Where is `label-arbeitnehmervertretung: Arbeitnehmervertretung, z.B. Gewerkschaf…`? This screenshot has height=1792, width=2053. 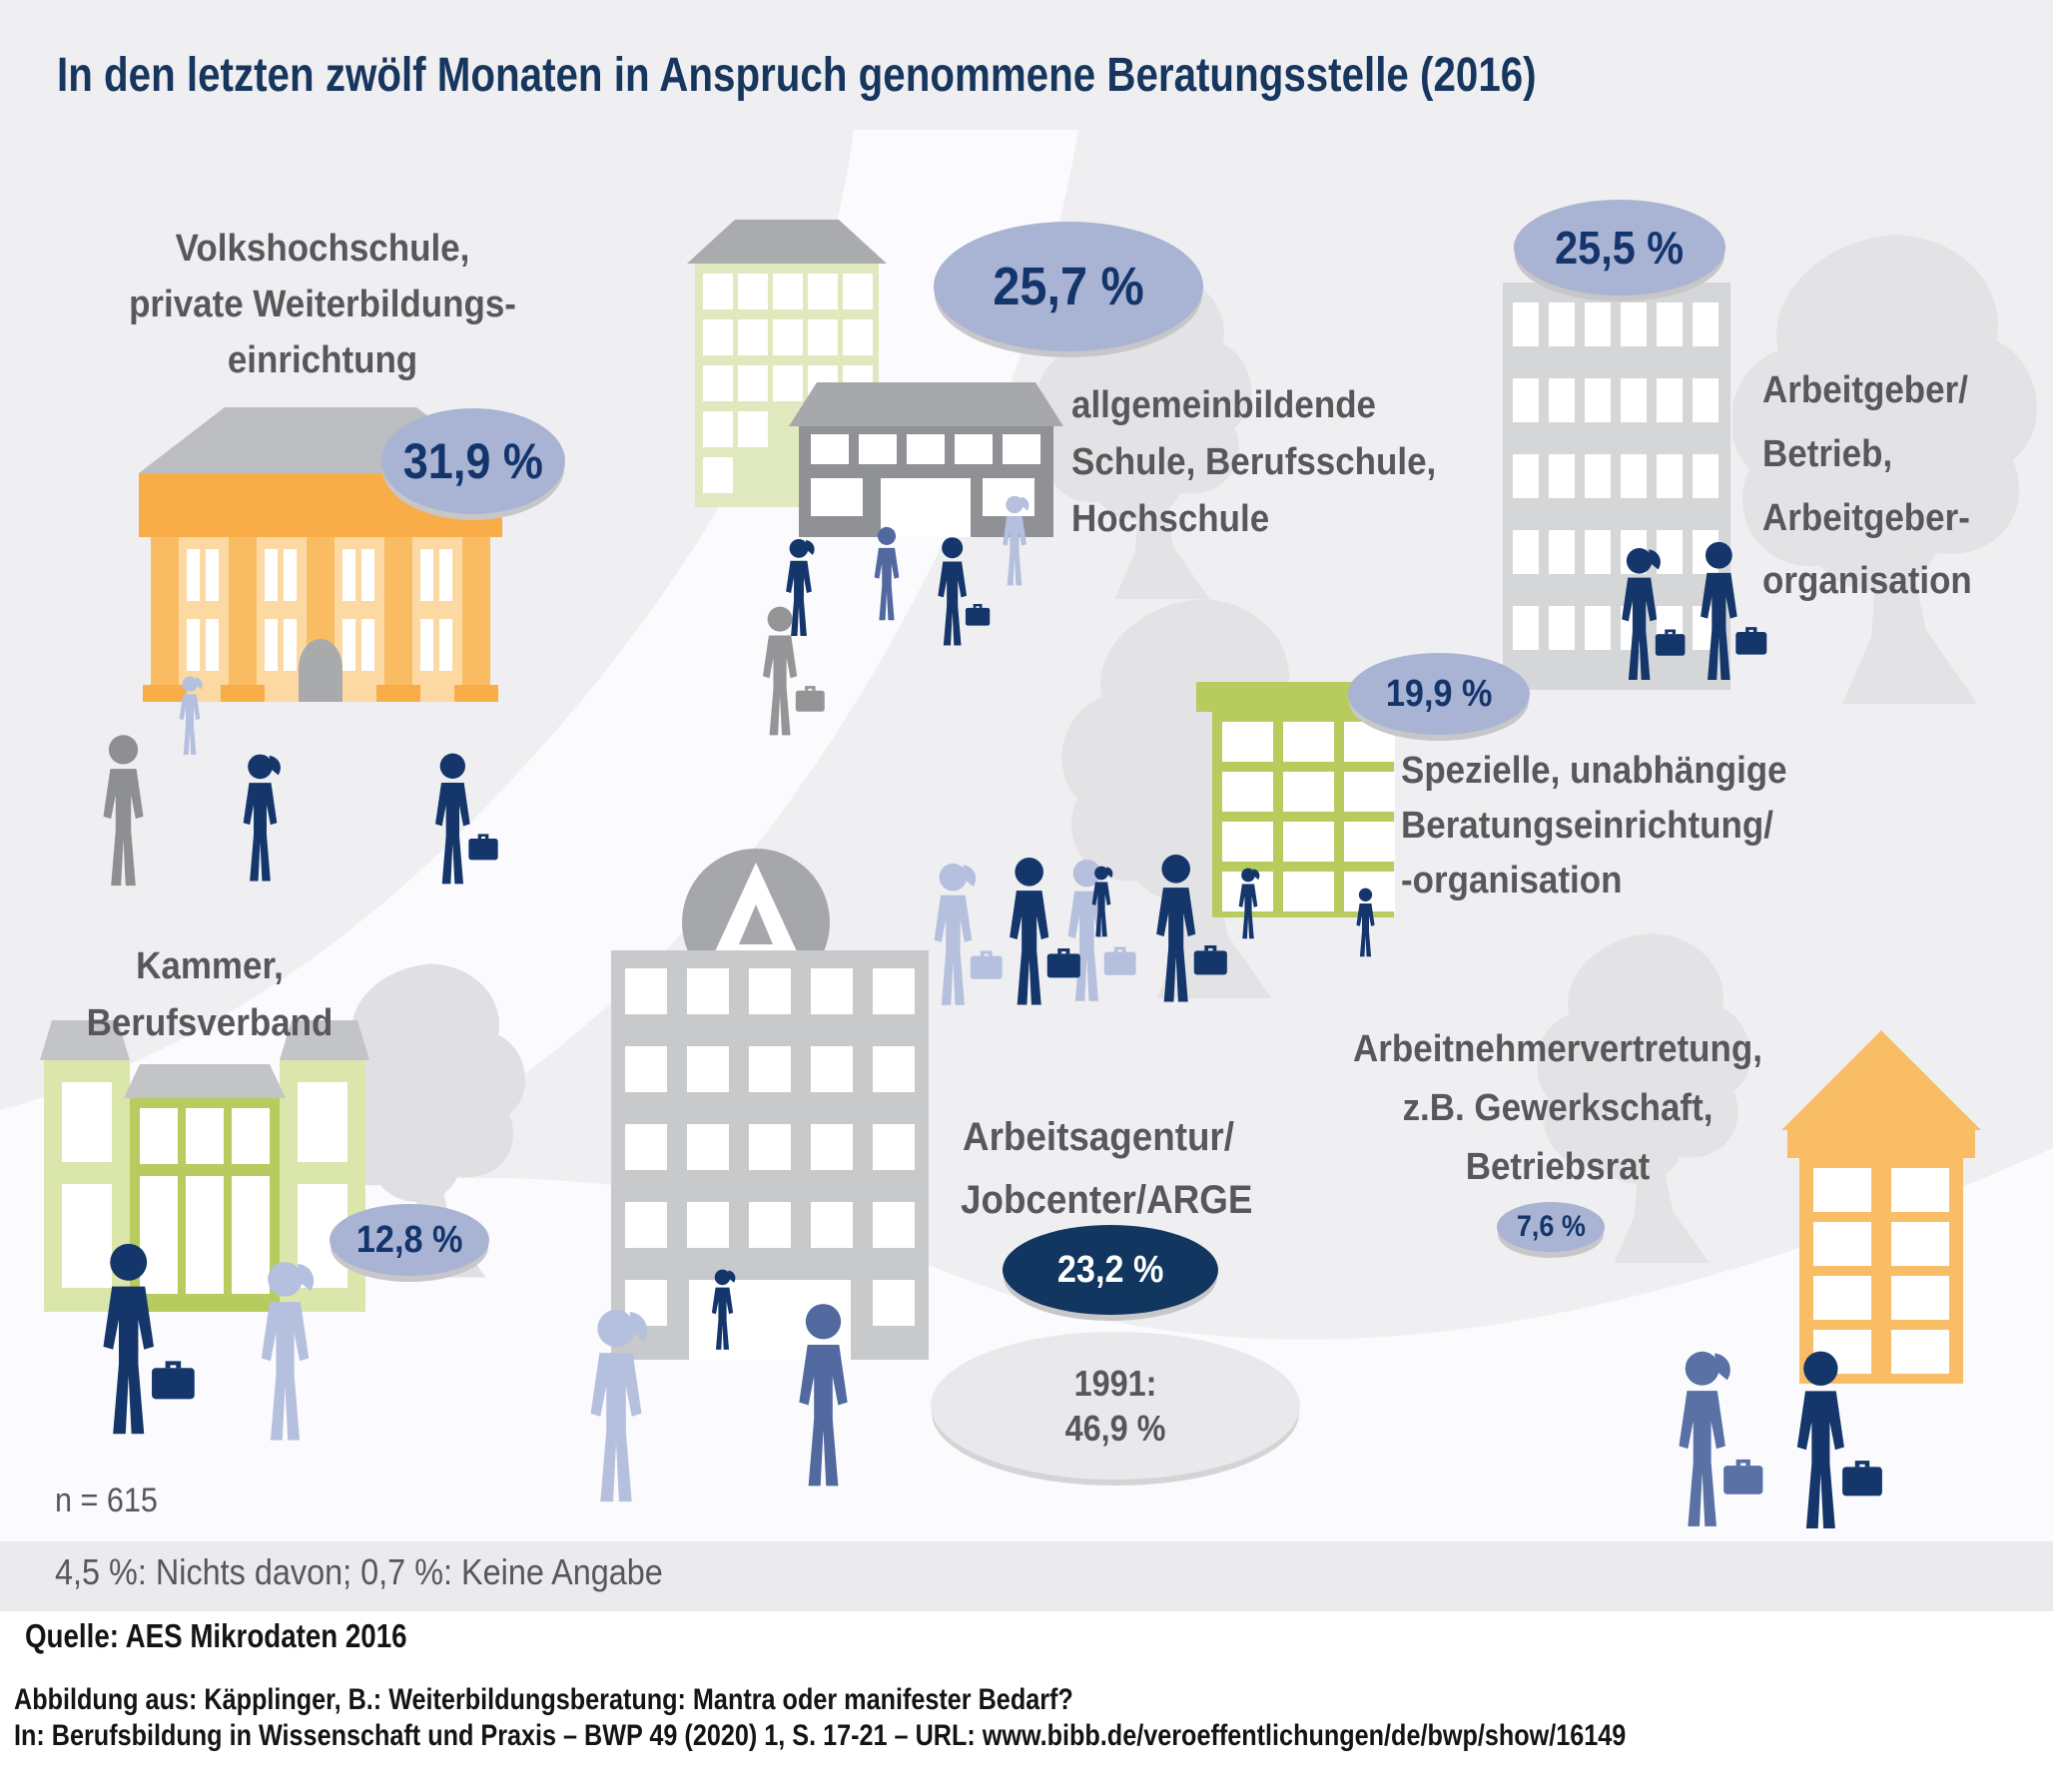 label-arbeitnehmervertretung: Arbeitnehmervertretung, z.B. Gewerkschaf… is located at coordinates (1557, 1108).